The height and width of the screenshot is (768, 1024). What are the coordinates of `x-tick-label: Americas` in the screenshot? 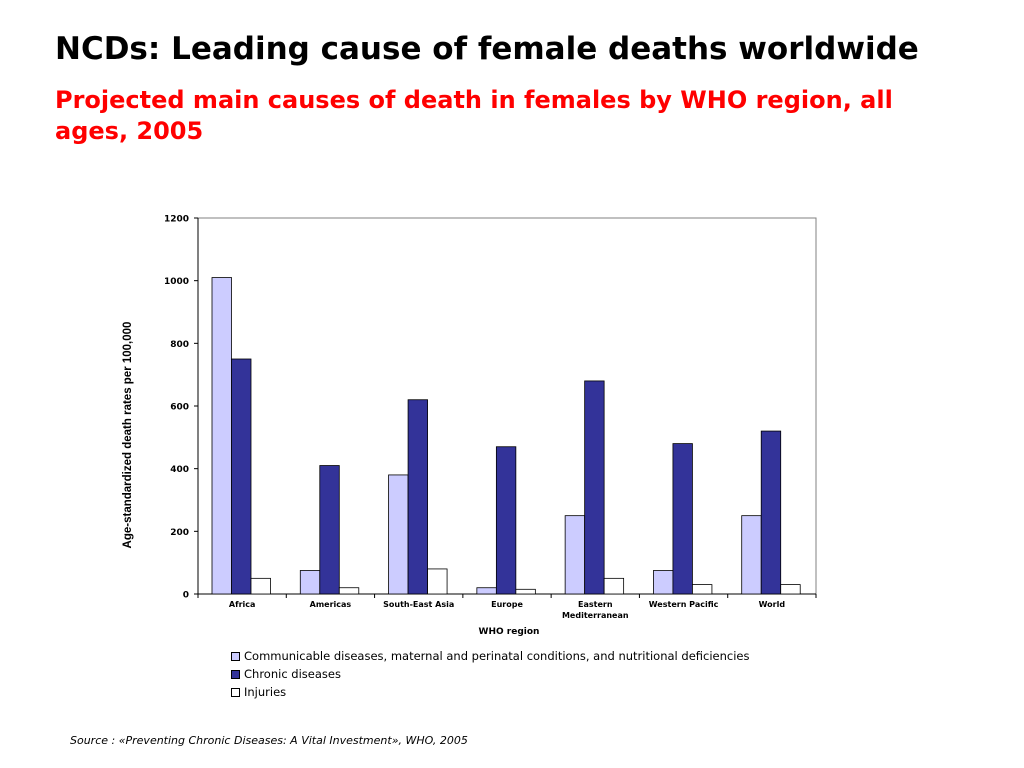 It's located at (331, 604).